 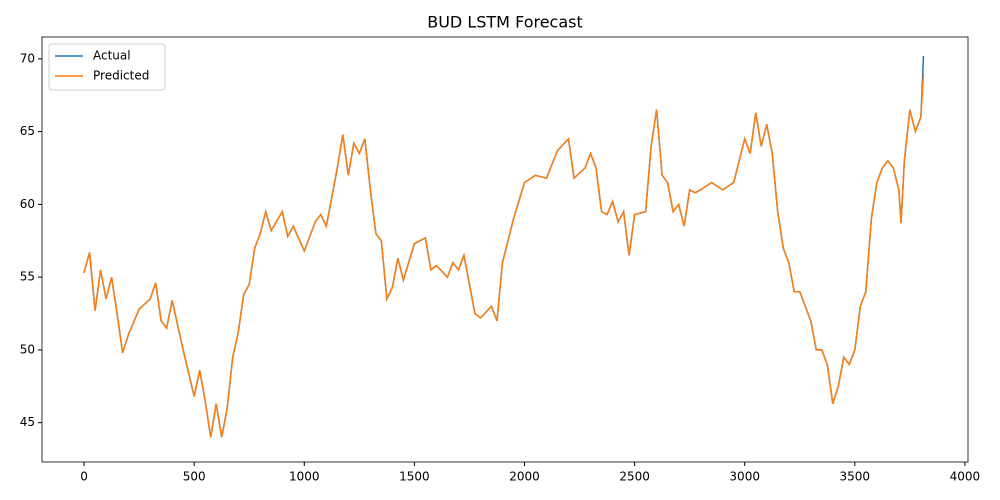 I want to click on x-tick-label: 0, so click(x=84, y=477).